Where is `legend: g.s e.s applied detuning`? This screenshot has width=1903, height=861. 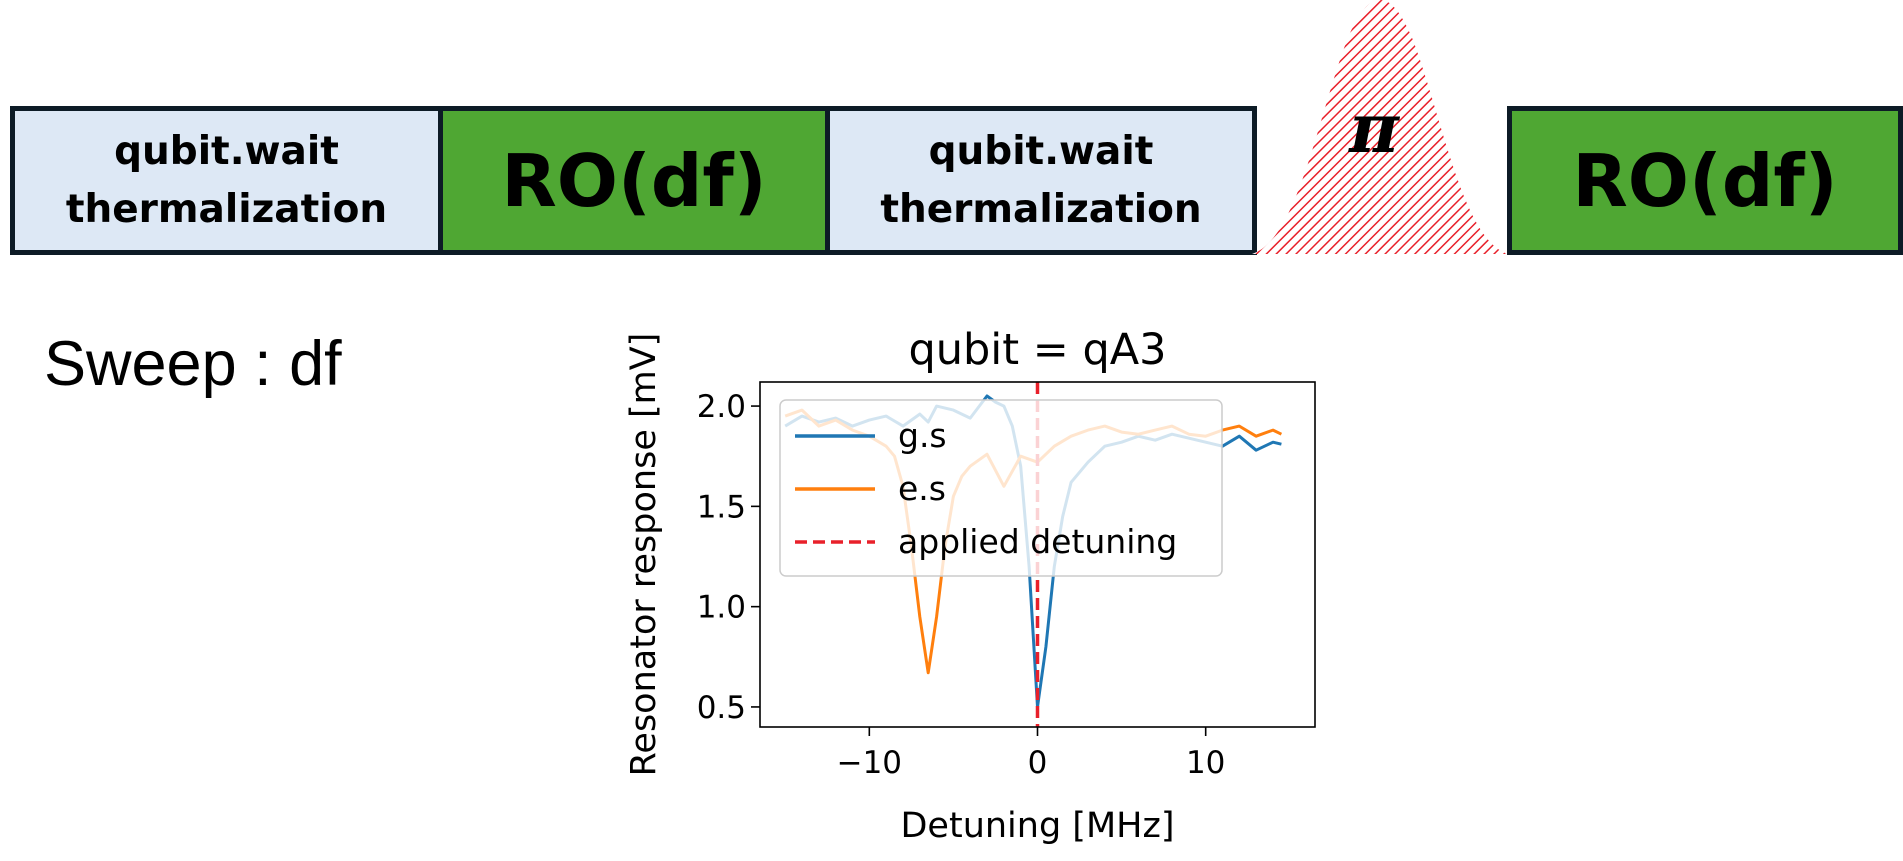
legend: g.s e.s applied detuning is located at coordinates (1001, 488).